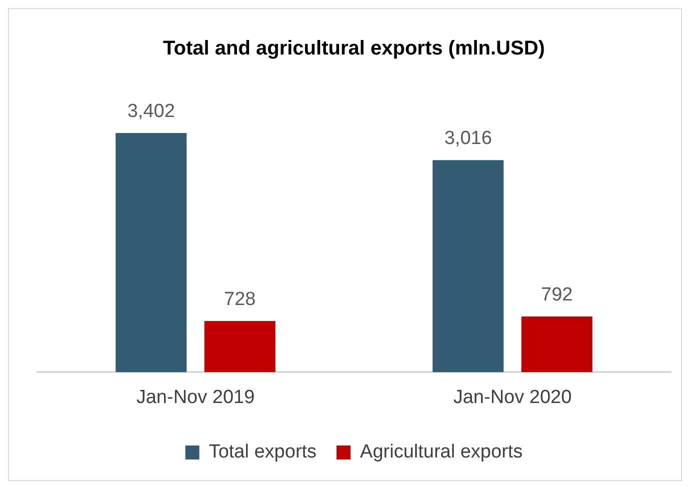  Describe the element at coordinates (151, 111) in the screenshot. I see `data-label: 3,402` at that location.